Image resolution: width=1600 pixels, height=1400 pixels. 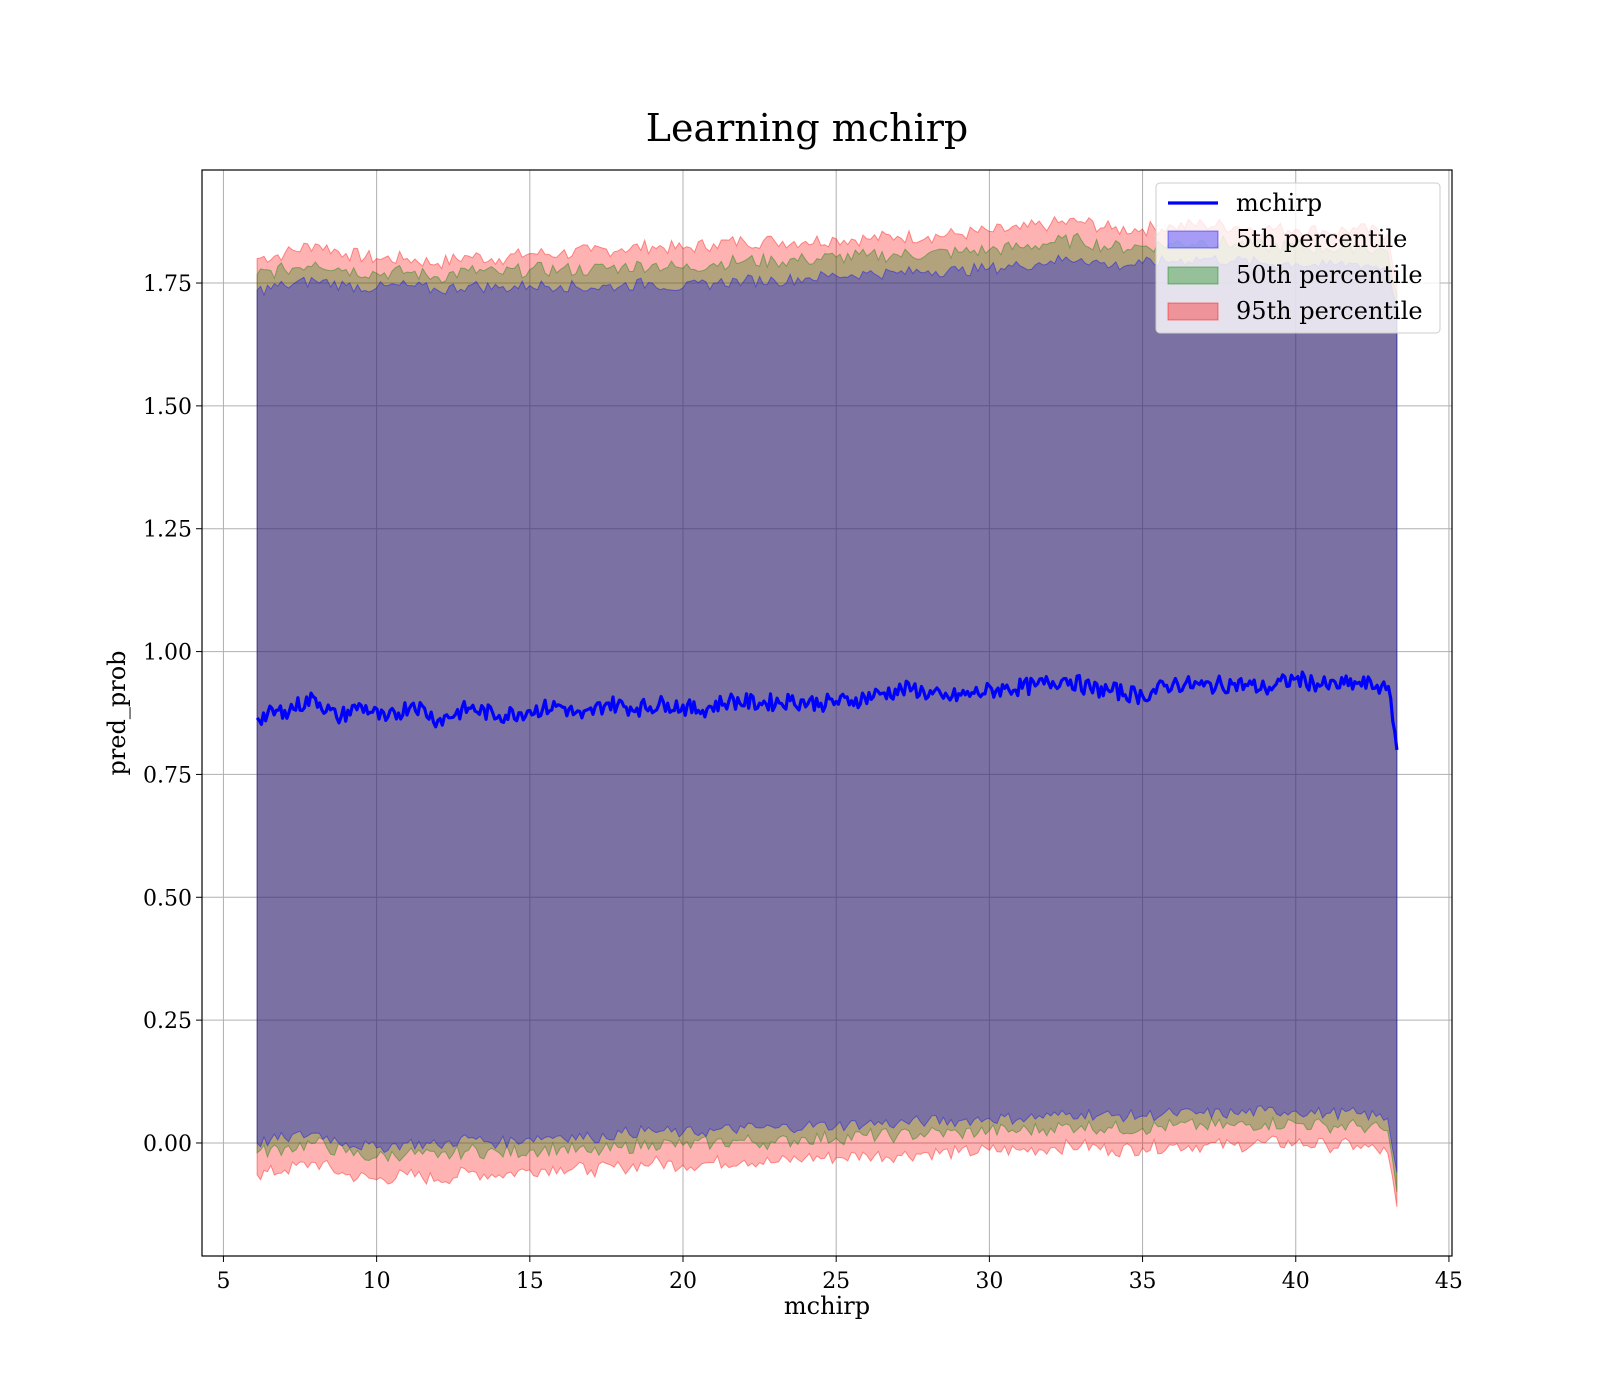 I want to click on x-tick-label: 25, so click(x=836, y=1281).